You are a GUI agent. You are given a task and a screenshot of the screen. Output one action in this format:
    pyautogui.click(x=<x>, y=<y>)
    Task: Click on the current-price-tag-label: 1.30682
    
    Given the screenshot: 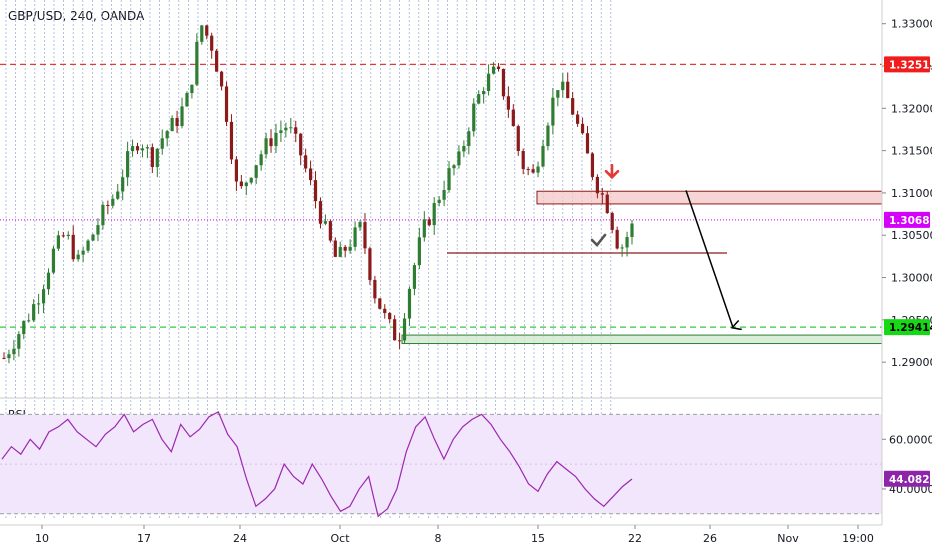 What is the action you would take?
    pyautogui.click(x=910, y=221)
    